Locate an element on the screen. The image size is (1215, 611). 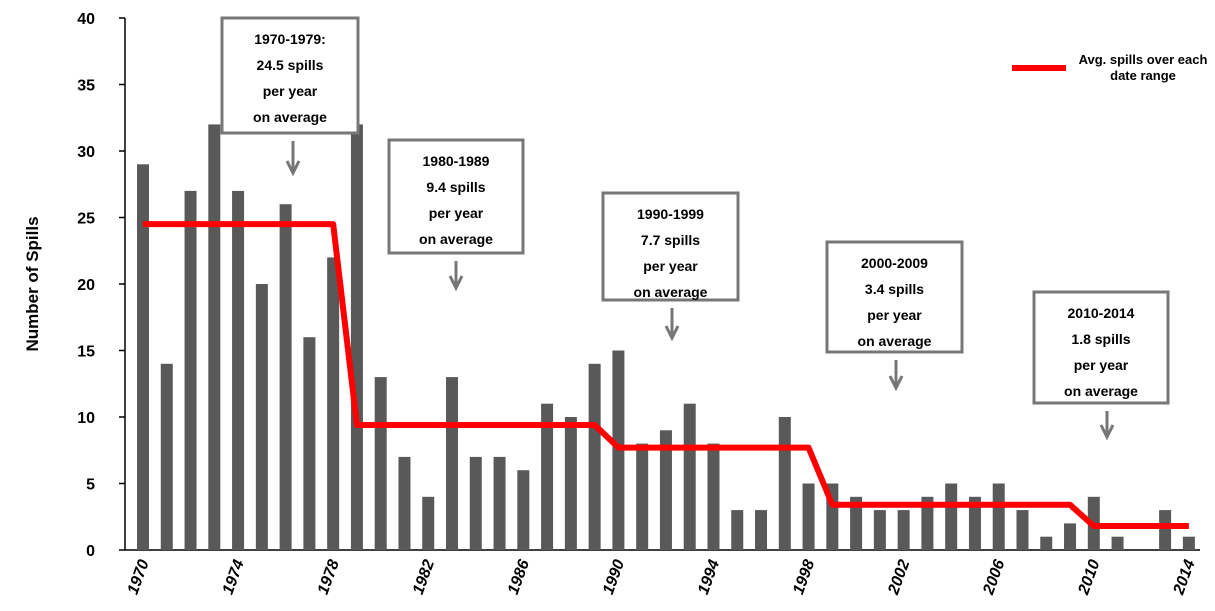
x-tick-label: 2014 is located at coordinates (1184, 577).